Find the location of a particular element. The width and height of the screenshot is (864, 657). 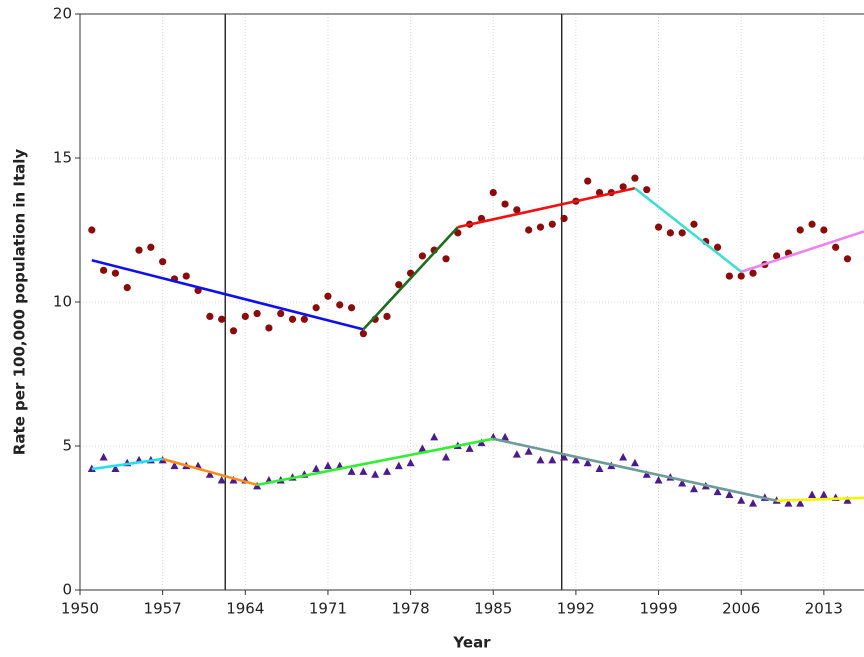

x-tick-label: 1964 is located at coordinates (245, 609).